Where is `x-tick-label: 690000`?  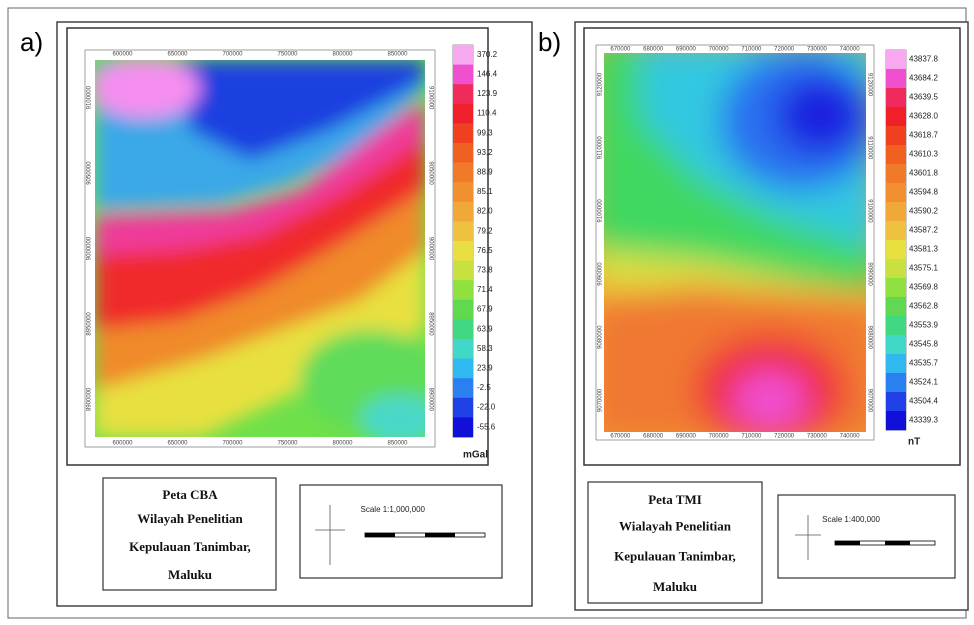
x-tick-label: 690000 is located at coordinates (686, 50).